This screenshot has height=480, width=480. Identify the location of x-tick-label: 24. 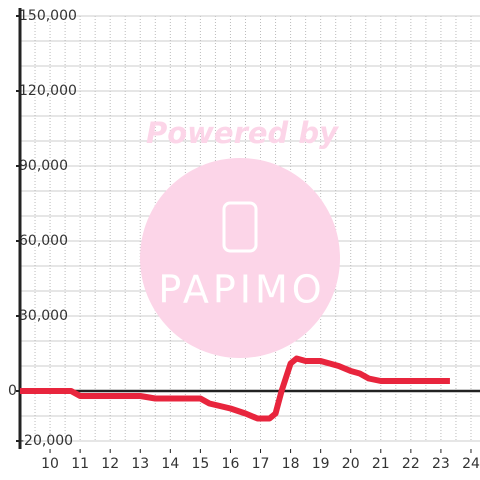
(471, 464).